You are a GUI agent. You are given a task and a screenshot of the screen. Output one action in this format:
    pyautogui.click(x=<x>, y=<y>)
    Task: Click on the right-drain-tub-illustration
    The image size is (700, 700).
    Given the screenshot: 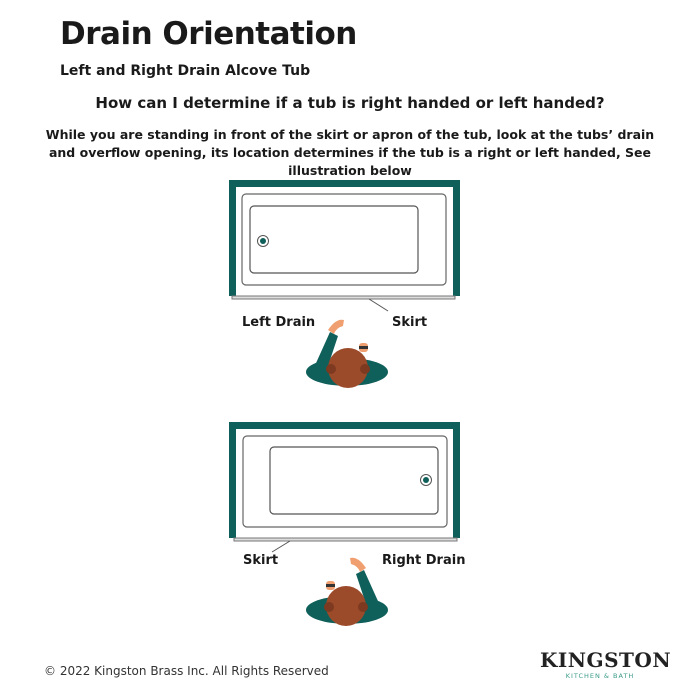 What is the action you would take?
    pyautogui.click(x=344, y=524)
    